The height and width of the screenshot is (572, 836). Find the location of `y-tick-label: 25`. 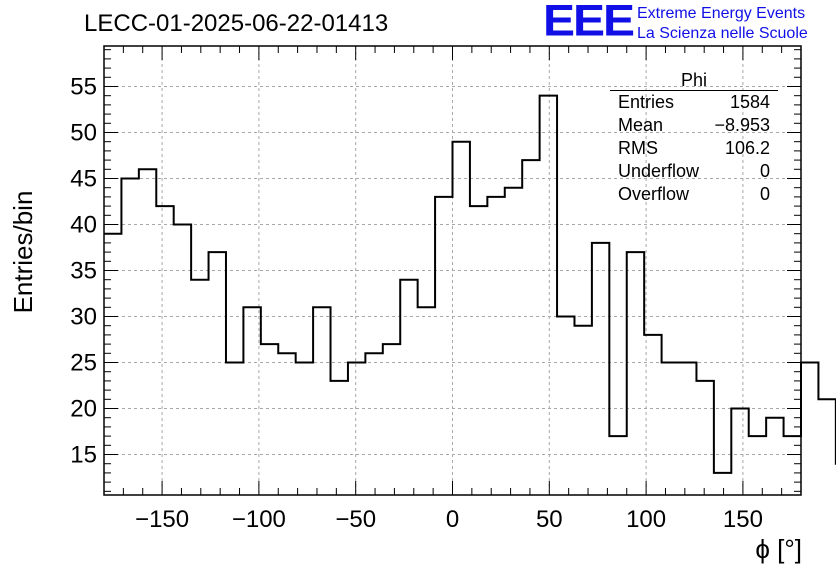

y-tick-label: 25 is located at coordinates (83, 363).